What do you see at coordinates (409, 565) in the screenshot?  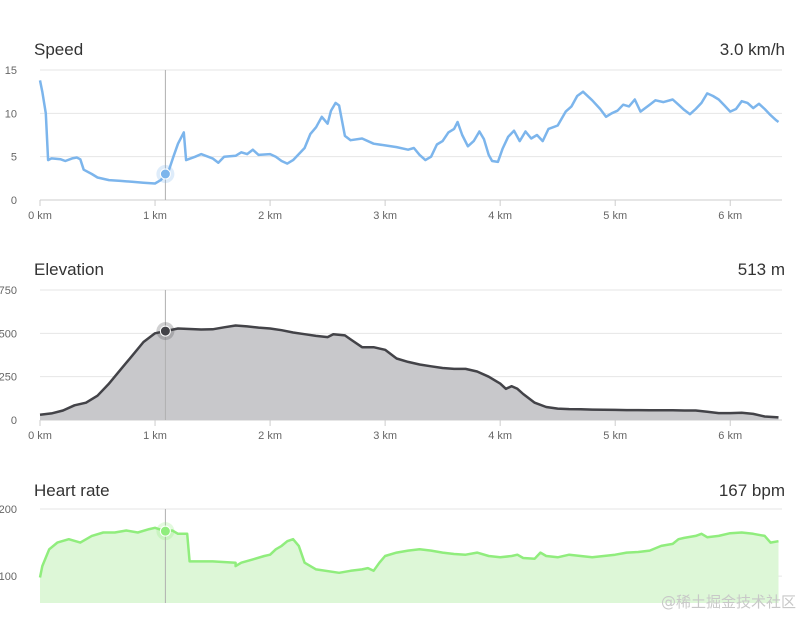 I see `heart-rate-area` at bounding box center [409, 565].